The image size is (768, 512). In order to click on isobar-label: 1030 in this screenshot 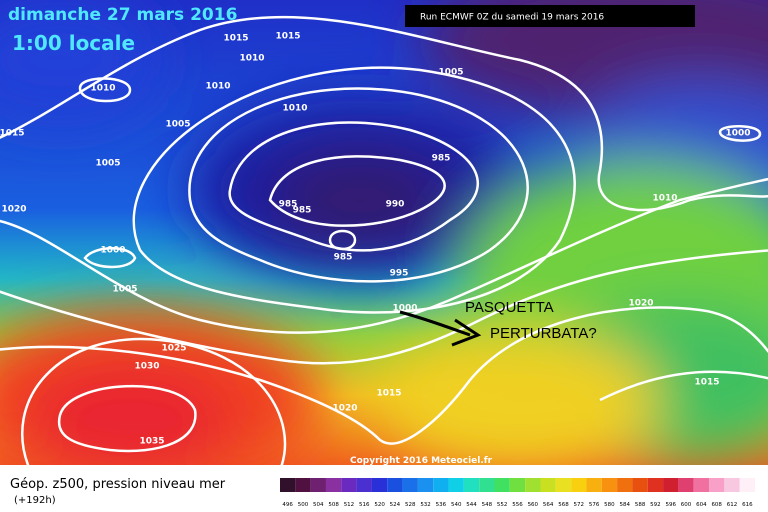, I will do `click(146, 367)`.